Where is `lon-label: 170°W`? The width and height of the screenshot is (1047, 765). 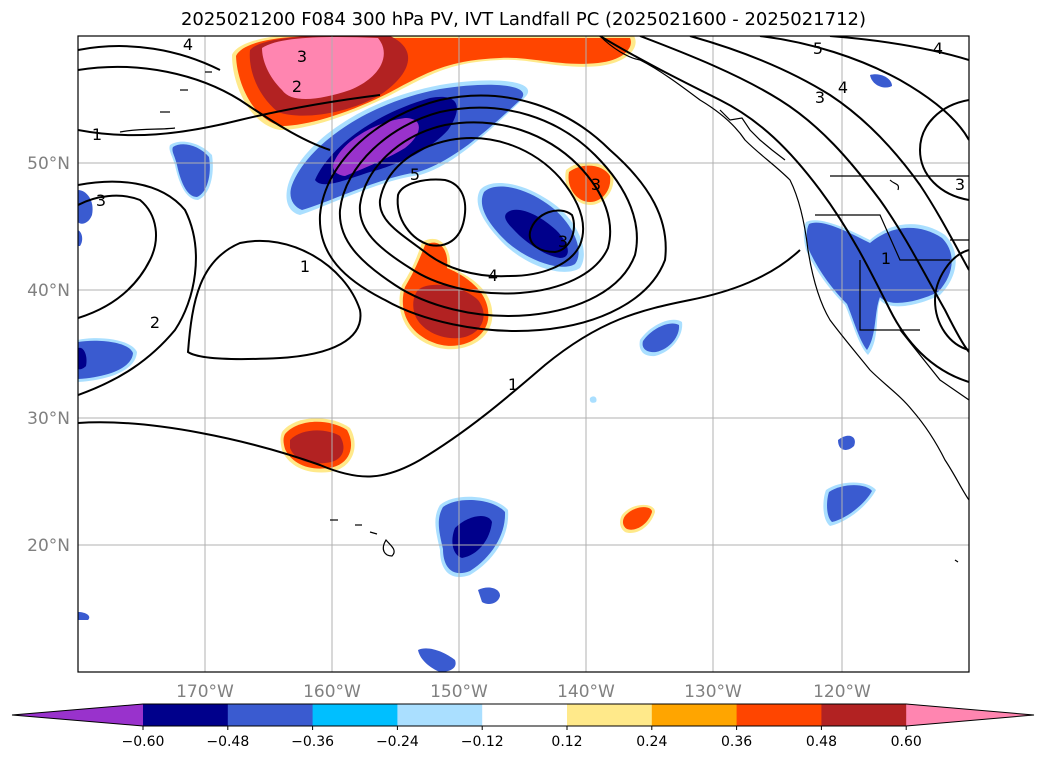 lon-label: 170°W is located at coordinates (205, 692).